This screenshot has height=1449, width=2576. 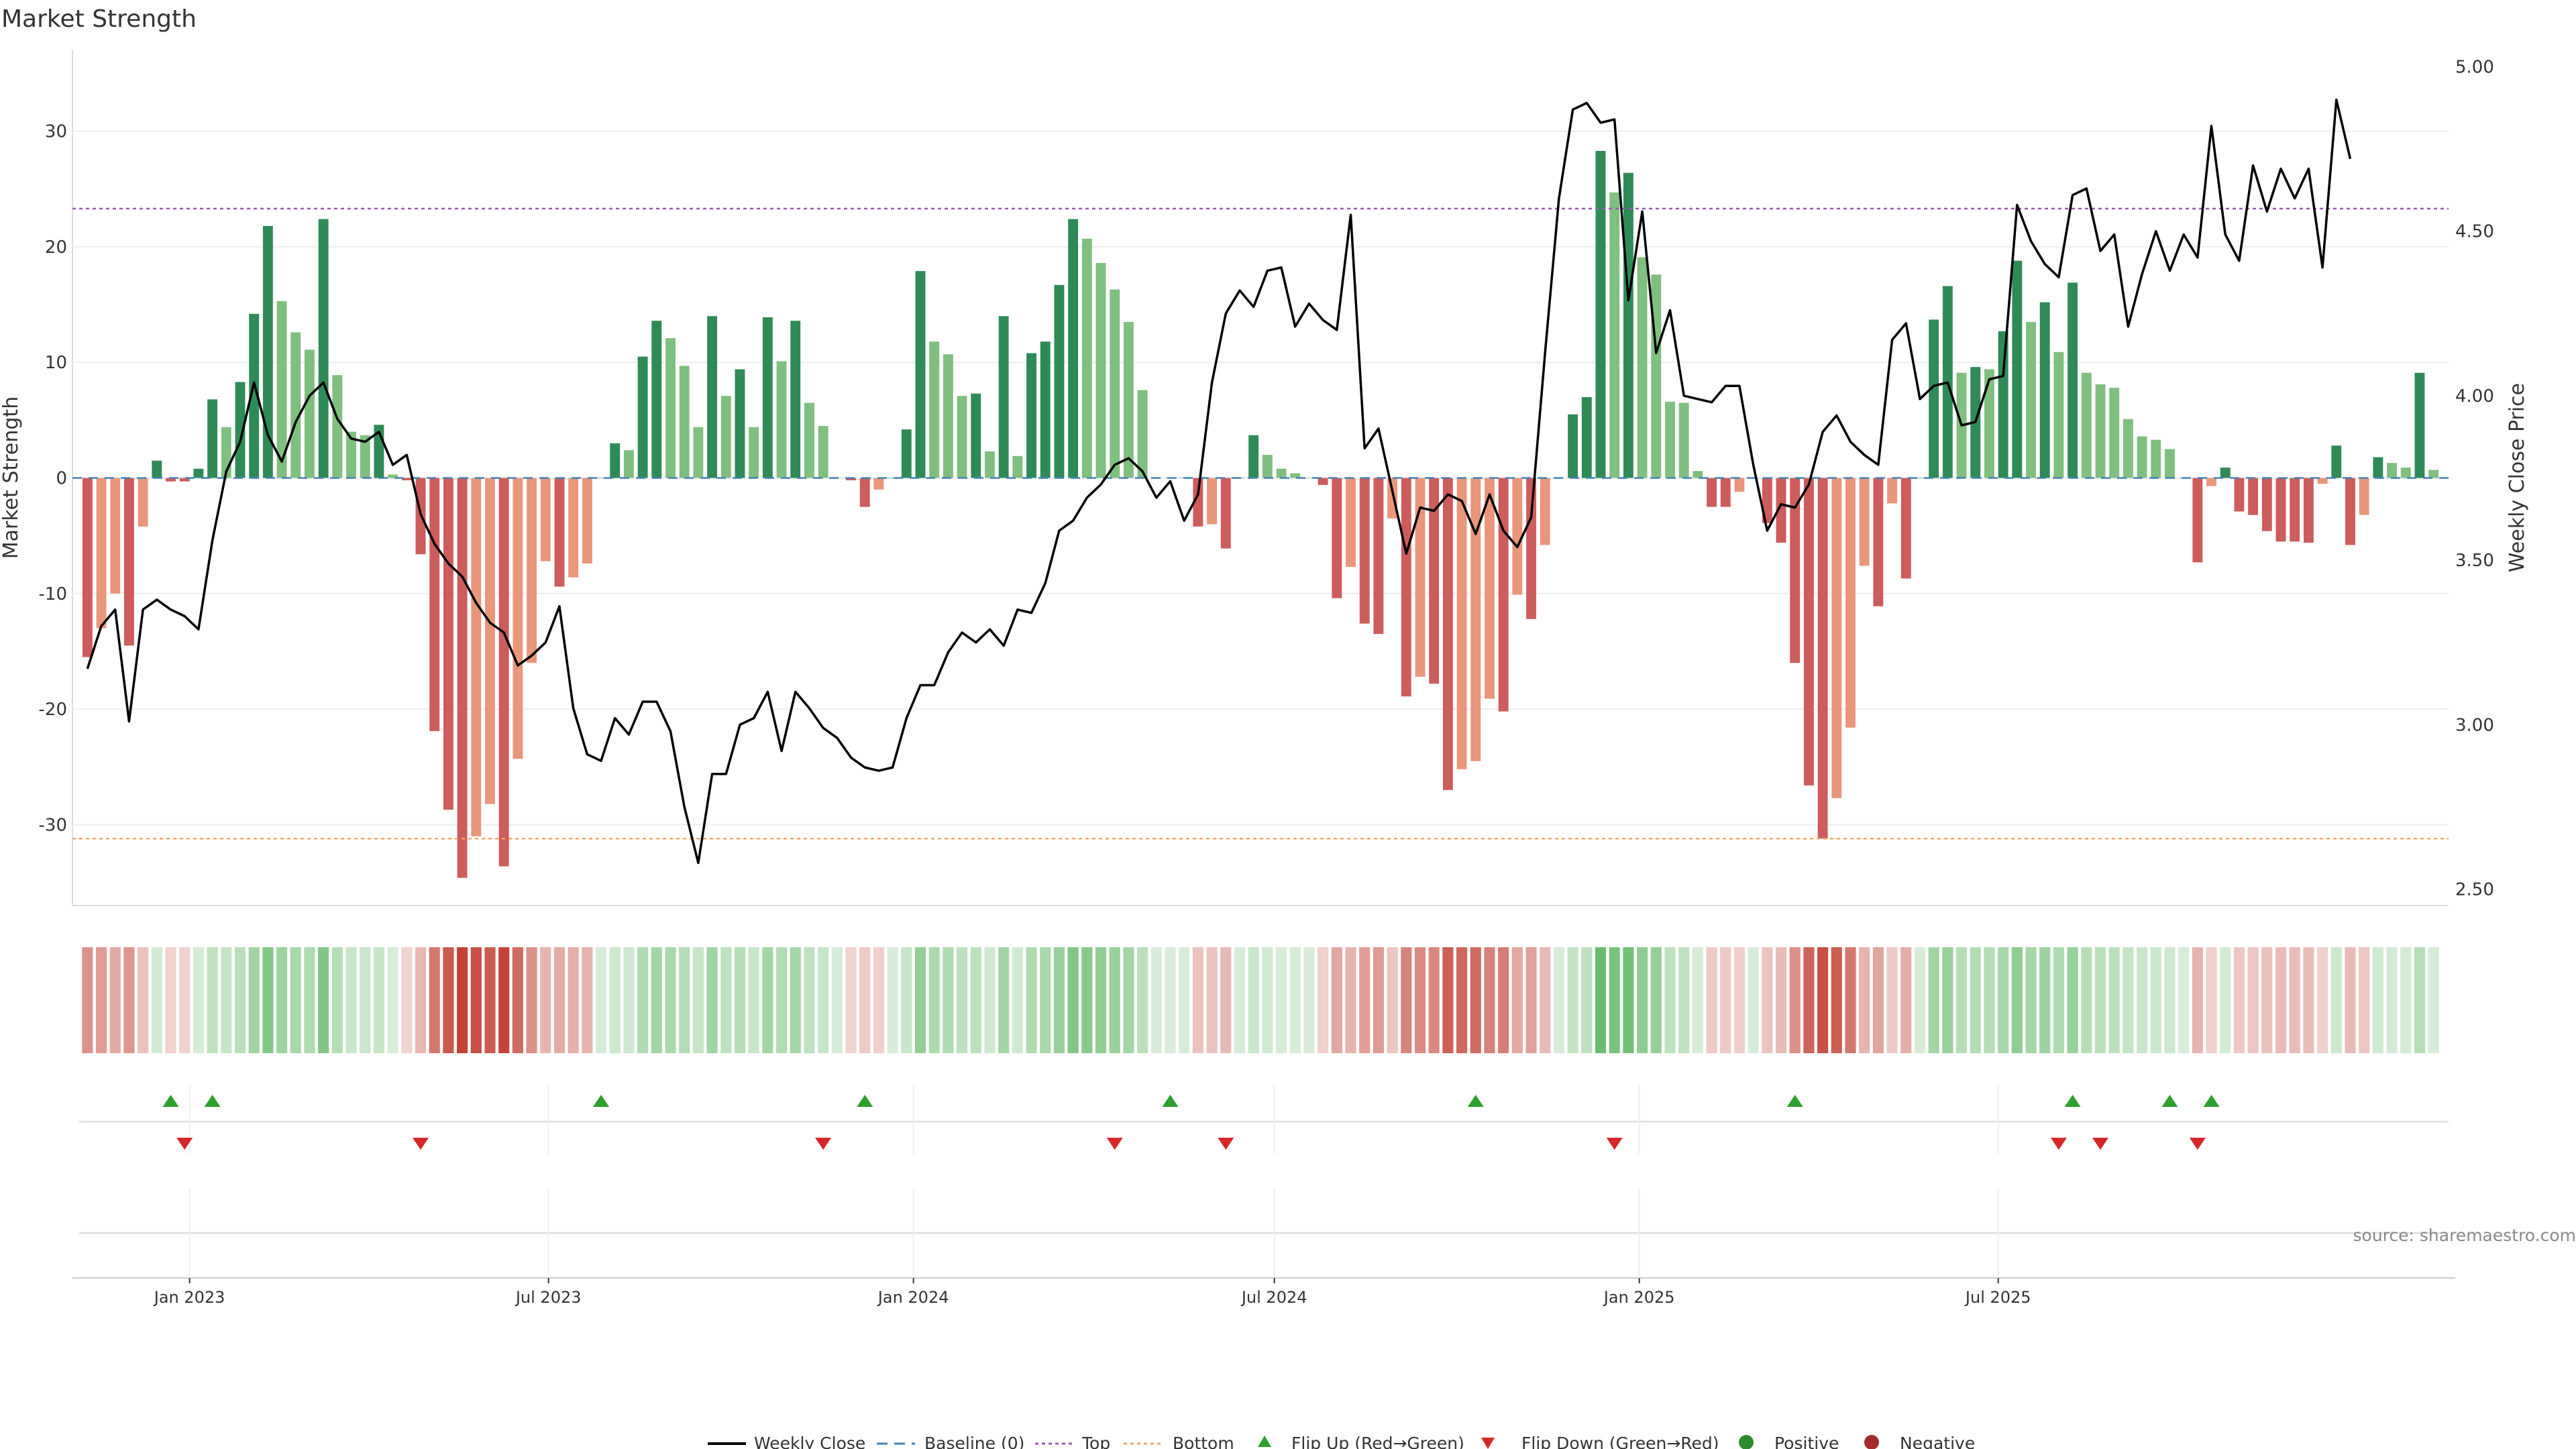 What do you see at coordinates (2517, 477) in the screenshot?
I see `y2-axis-label: Weekly Close Price` at bounding box center [2517, 477].